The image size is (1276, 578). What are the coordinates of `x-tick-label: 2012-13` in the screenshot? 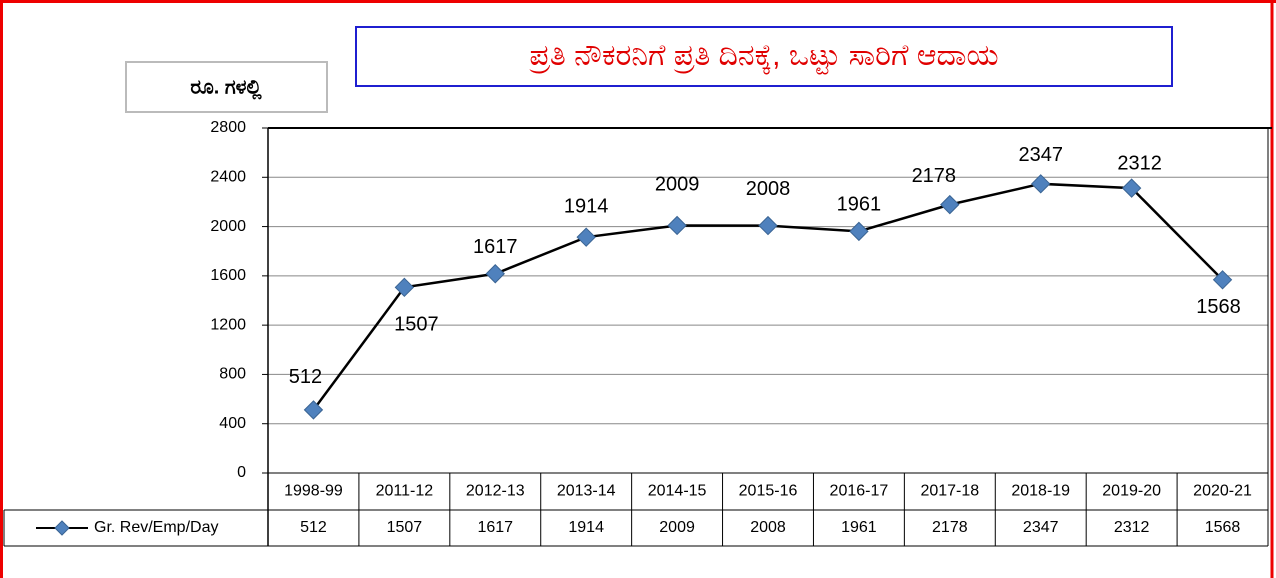 It's located at (495, 491).